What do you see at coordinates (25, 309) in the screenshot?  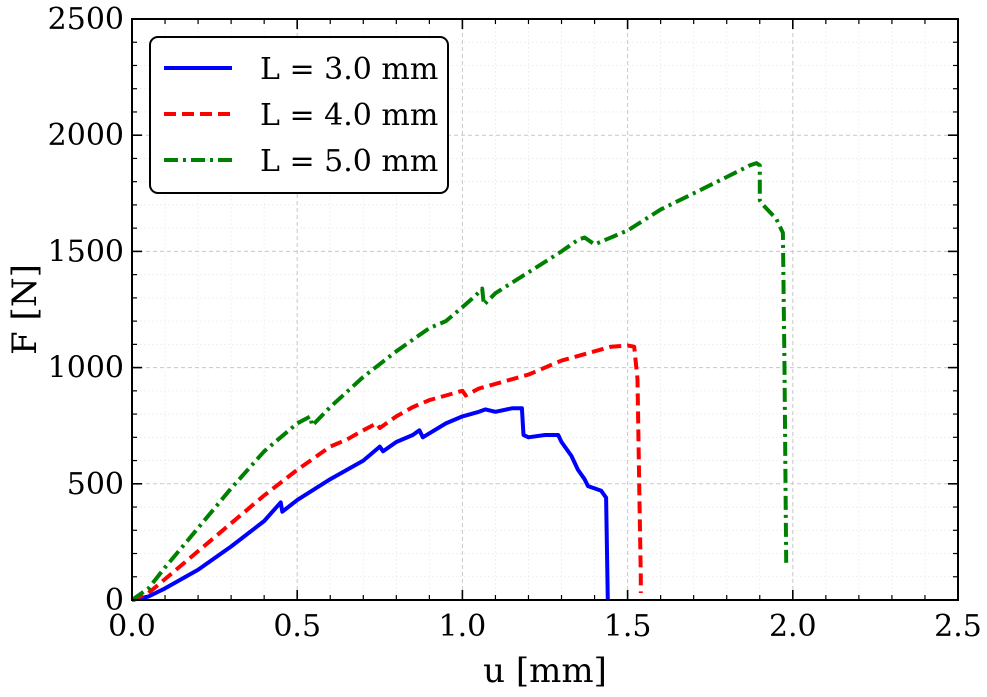 I see `y-axis-label: F [N]` at bounding box center [25, 309].